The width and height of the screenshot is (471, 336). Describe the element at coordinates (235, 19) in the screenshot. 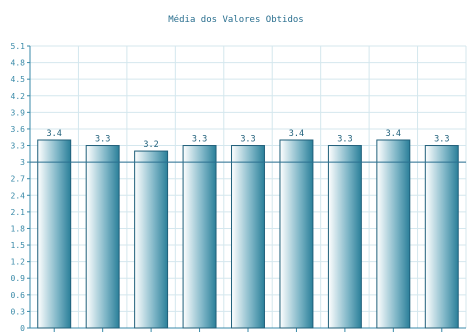

I see `chart-title: Média dos Valores Obtidos` at that location.